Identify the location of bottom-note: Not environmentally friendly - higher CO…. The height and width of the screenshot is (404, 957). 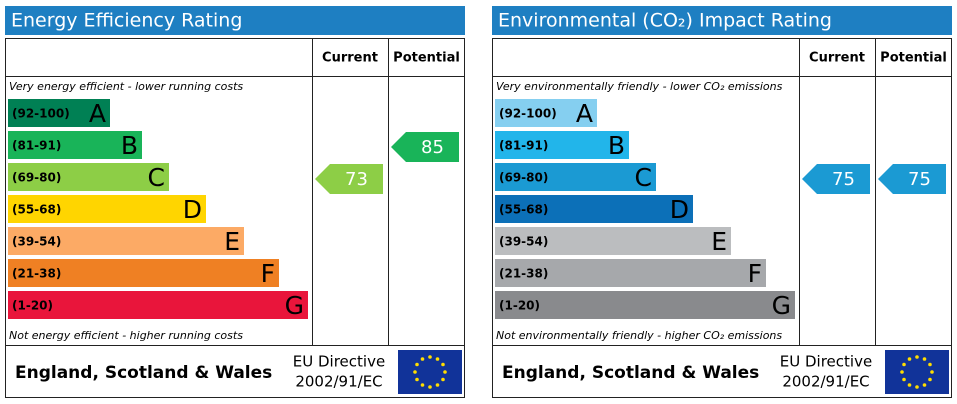
(639, 335).